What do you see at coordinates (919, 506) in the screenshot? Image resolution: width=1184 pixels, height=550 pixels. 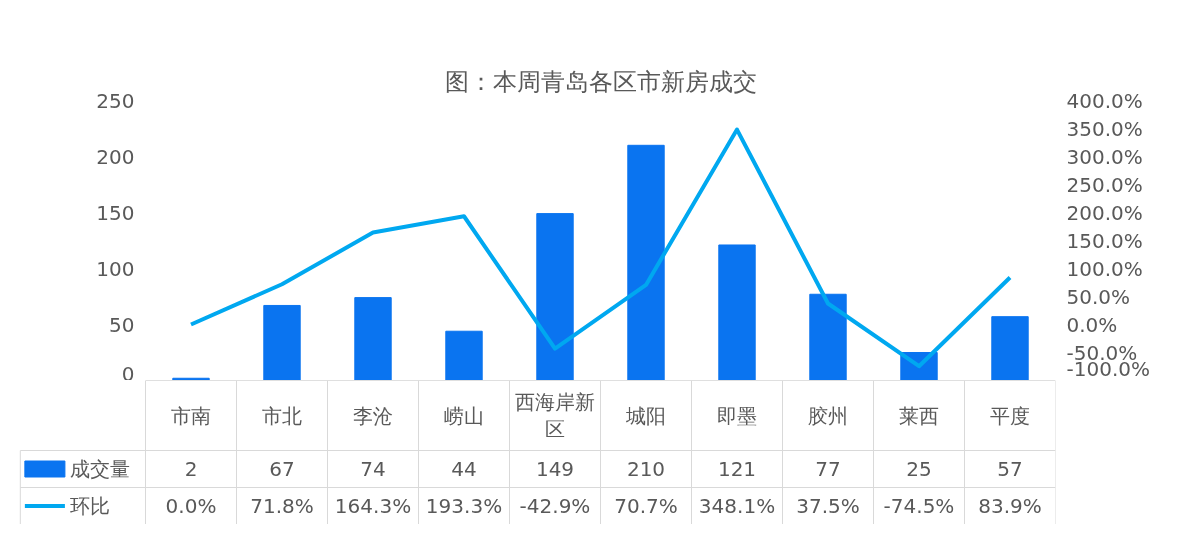 I see `data-label: -74.5%` at bounding box center [919, 506].